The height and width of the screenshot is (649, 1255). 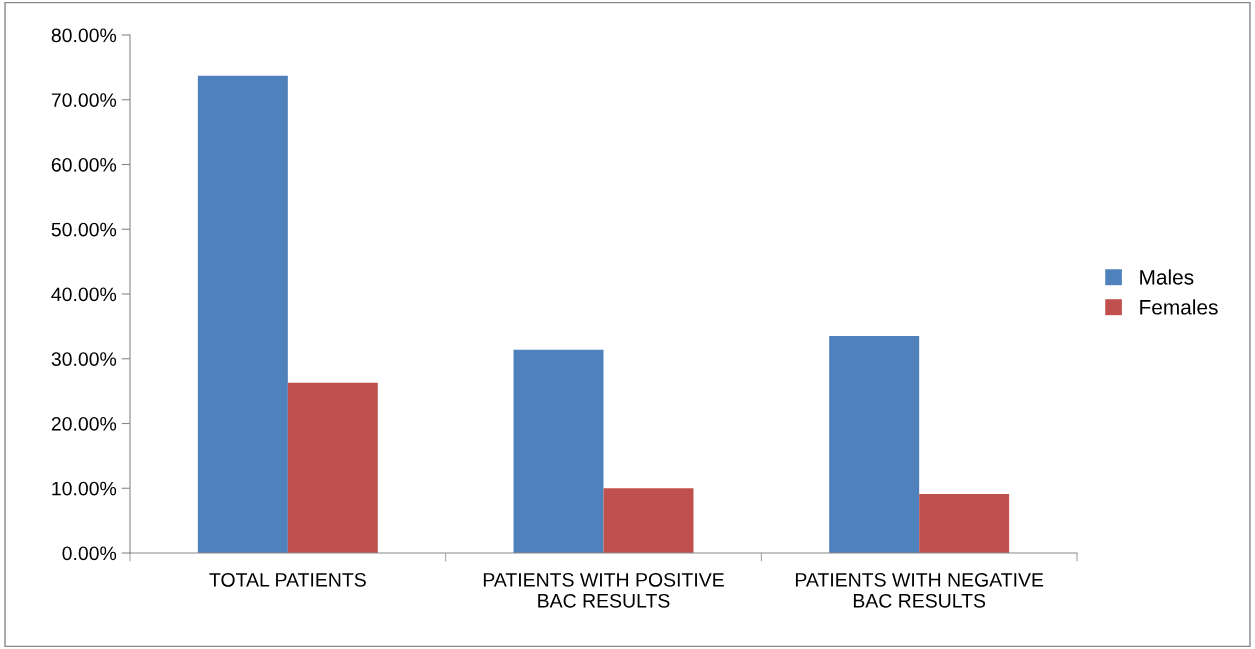 I want to click on legend-label: Females, so click(x=1179, y=307).